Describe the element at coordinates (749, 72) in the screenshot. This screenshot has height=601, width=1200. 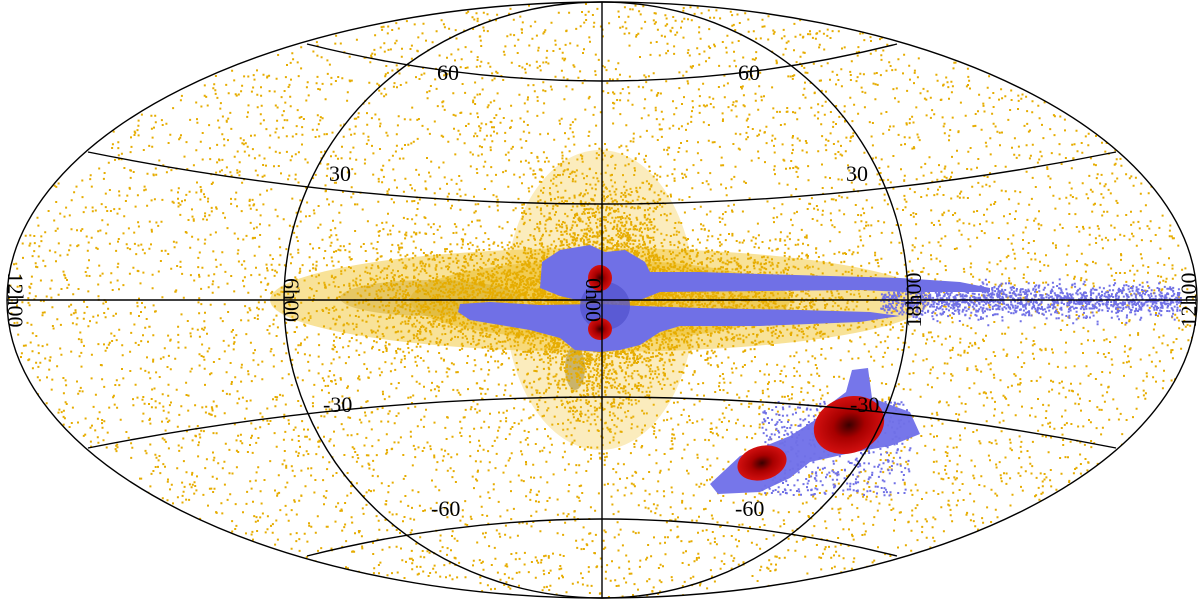
I see `label-lat-60-right: 60` at that location.